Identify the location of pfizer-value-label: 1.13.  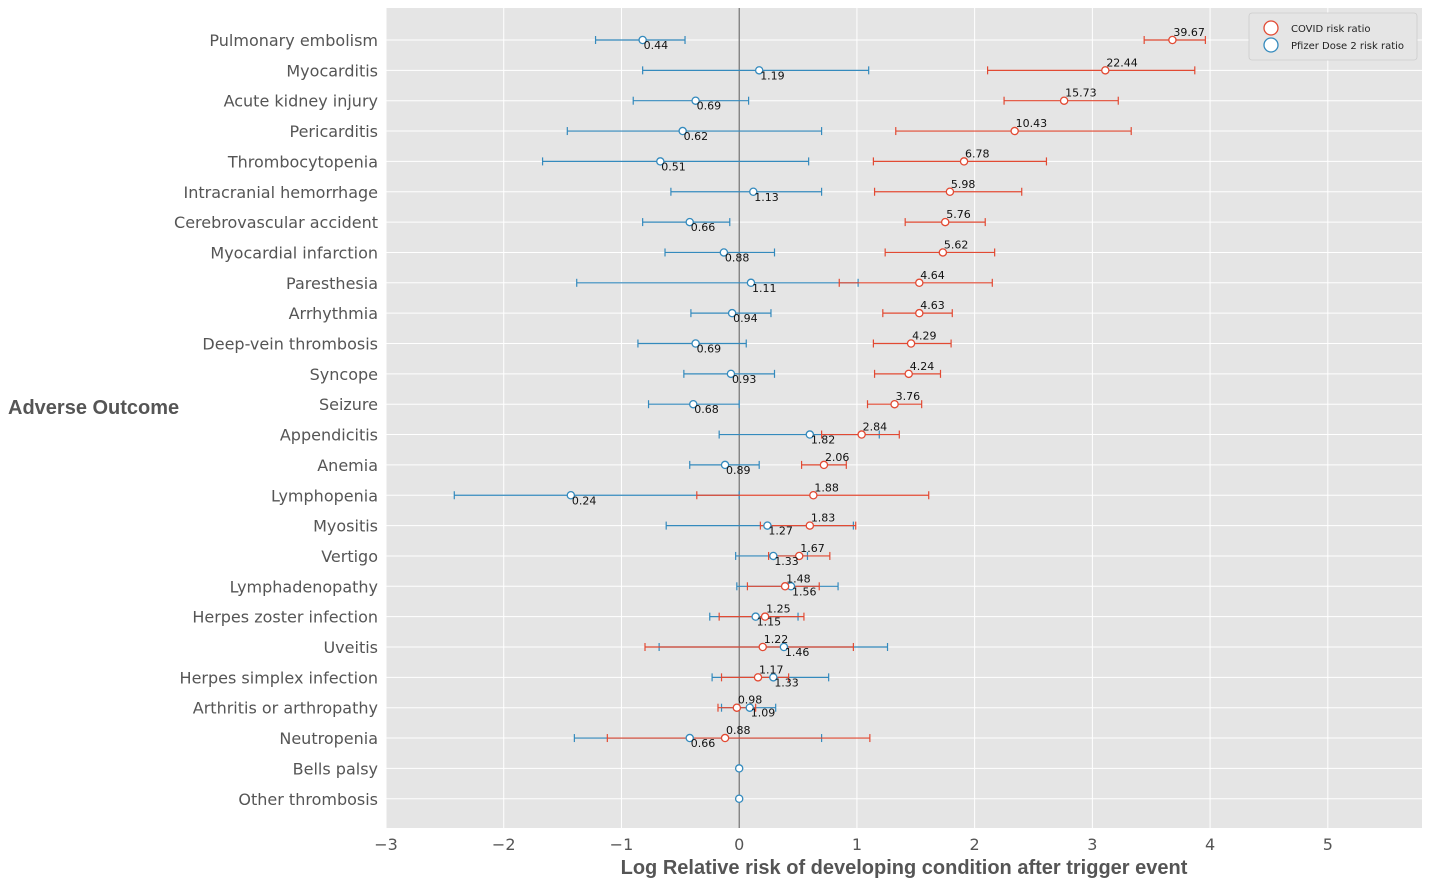
(766, 197).